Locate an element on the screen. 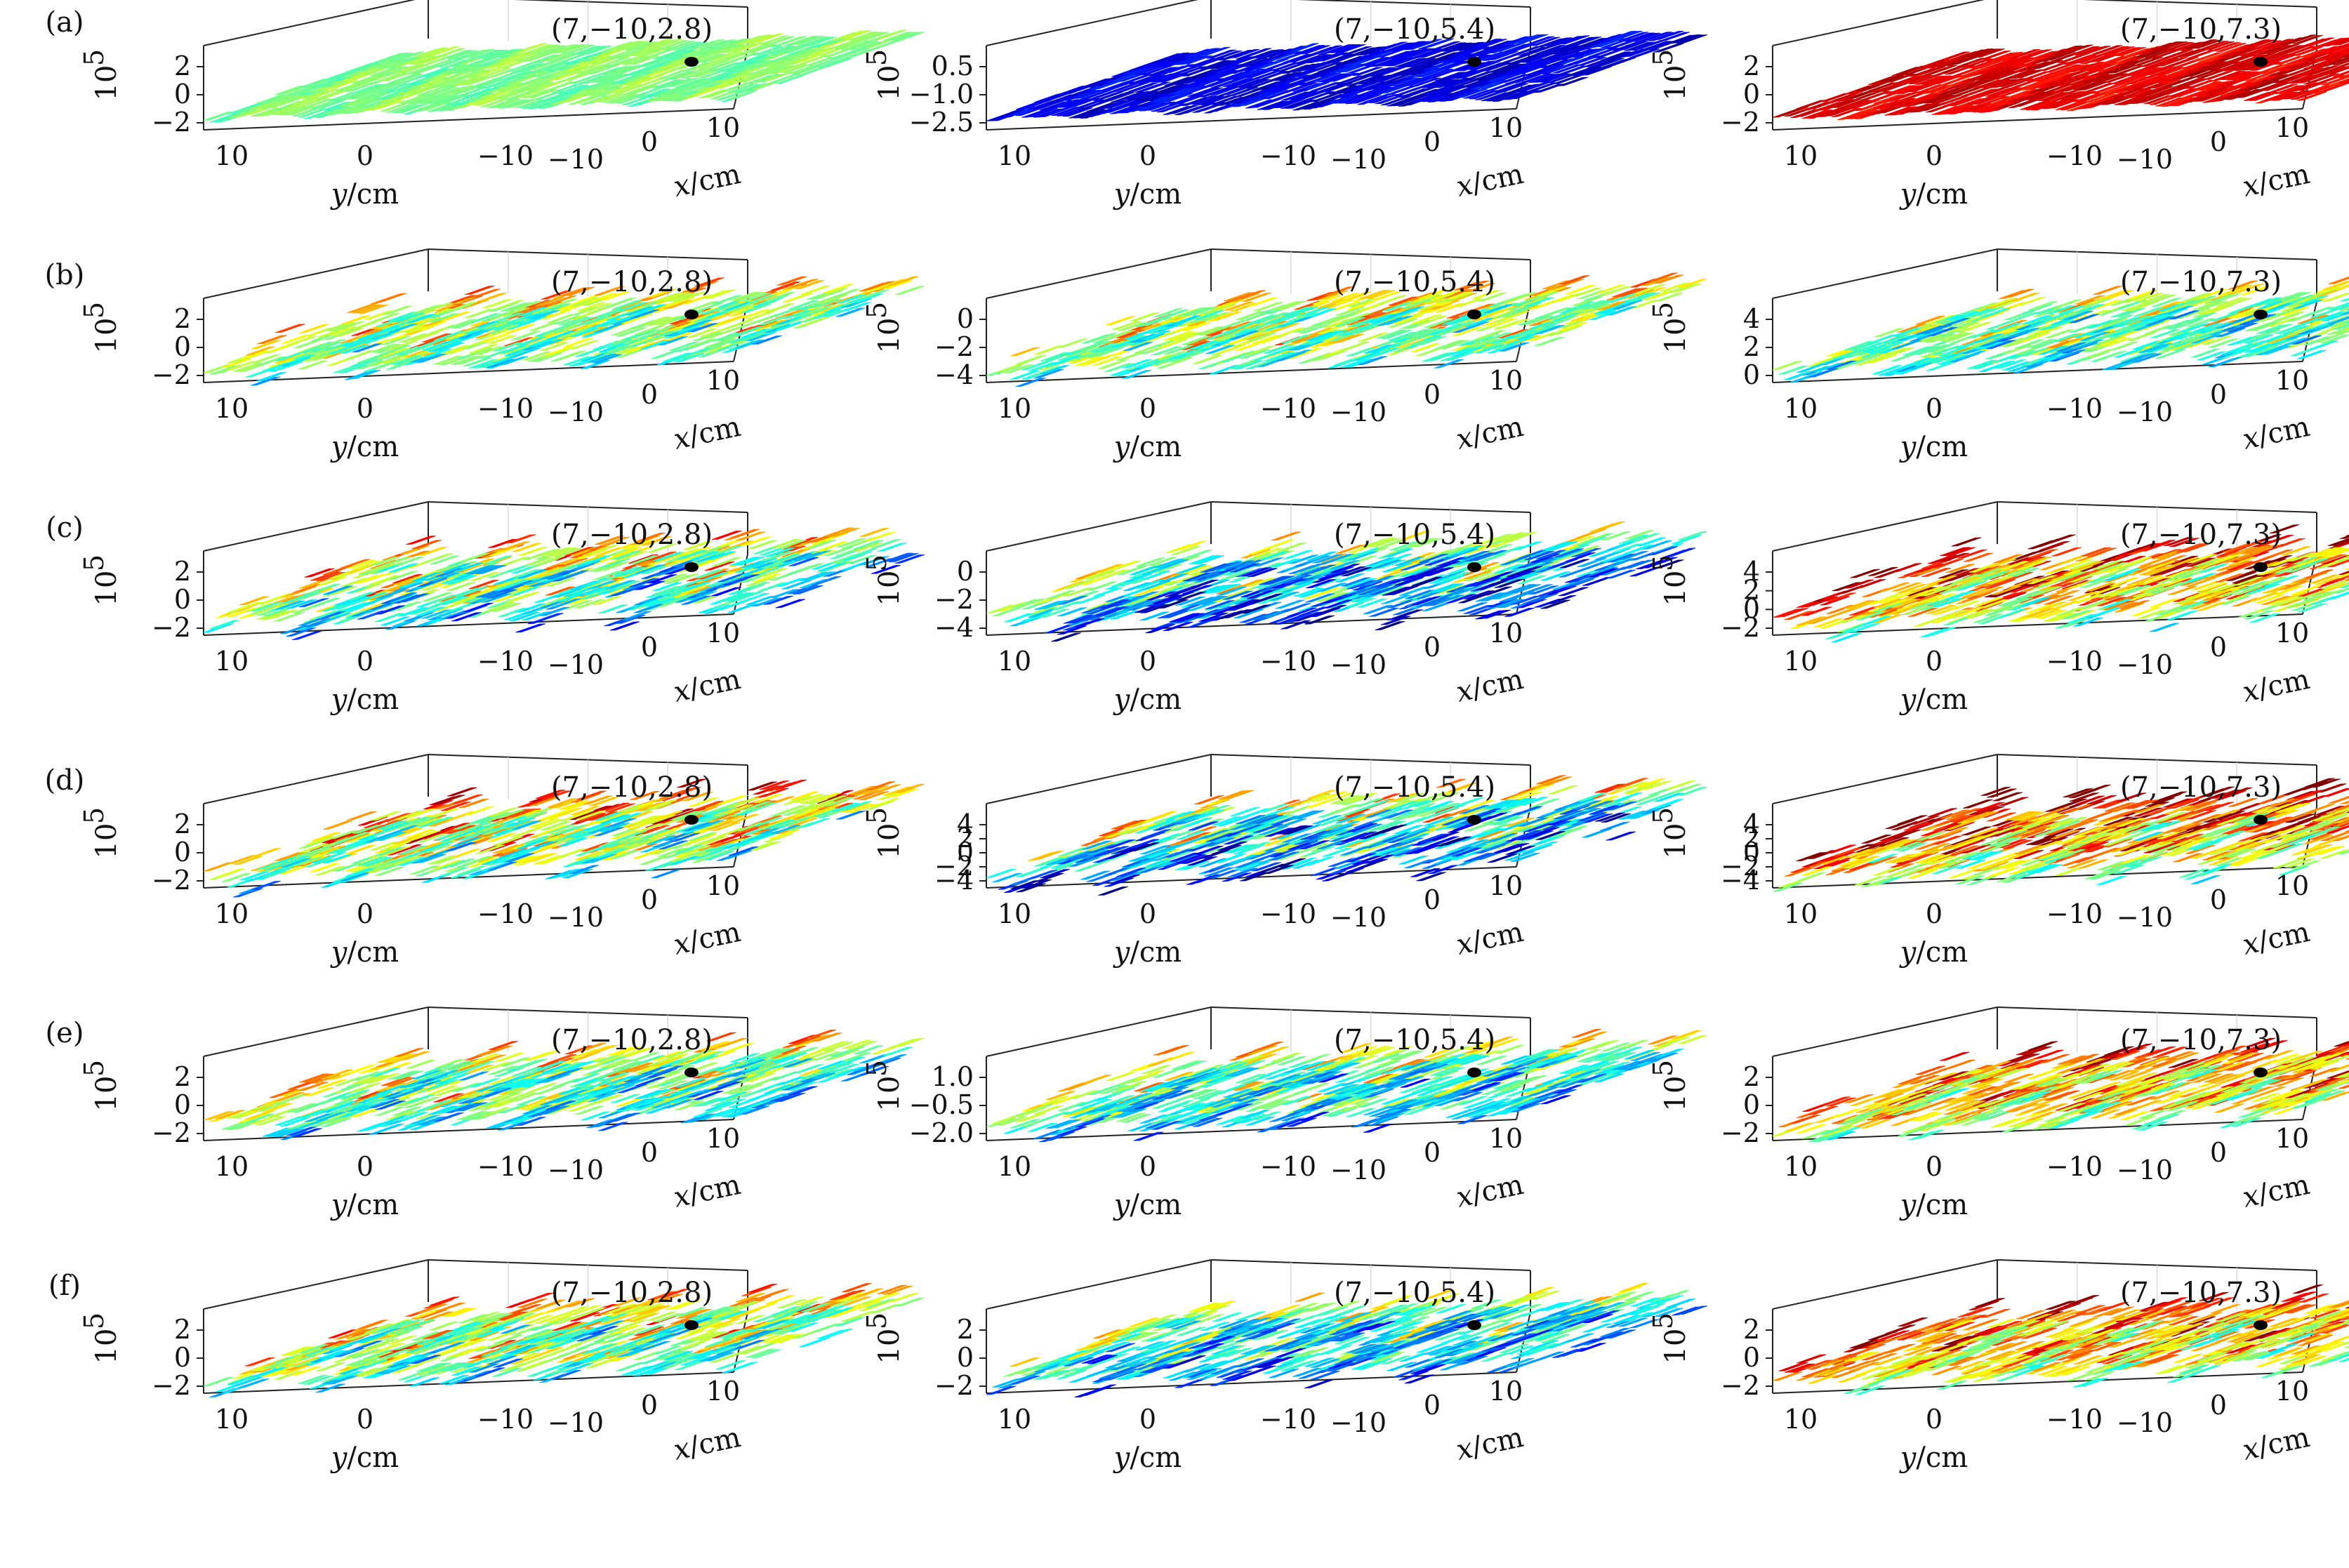 The image size is (2349, 1568). point-annotation: (7,−10,2.8) is located at coordinates (632, 282).